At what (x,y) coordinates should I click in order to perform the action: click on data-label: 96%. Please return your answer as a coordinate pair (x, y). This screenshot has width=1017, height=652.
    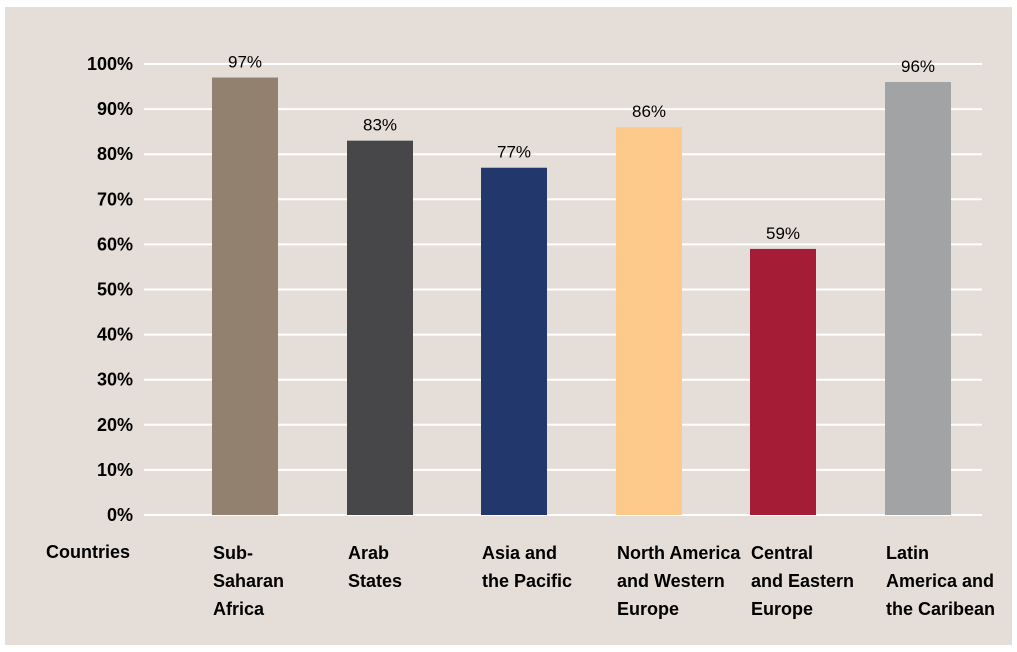
    Looking at the image, I should click on (918, 66).